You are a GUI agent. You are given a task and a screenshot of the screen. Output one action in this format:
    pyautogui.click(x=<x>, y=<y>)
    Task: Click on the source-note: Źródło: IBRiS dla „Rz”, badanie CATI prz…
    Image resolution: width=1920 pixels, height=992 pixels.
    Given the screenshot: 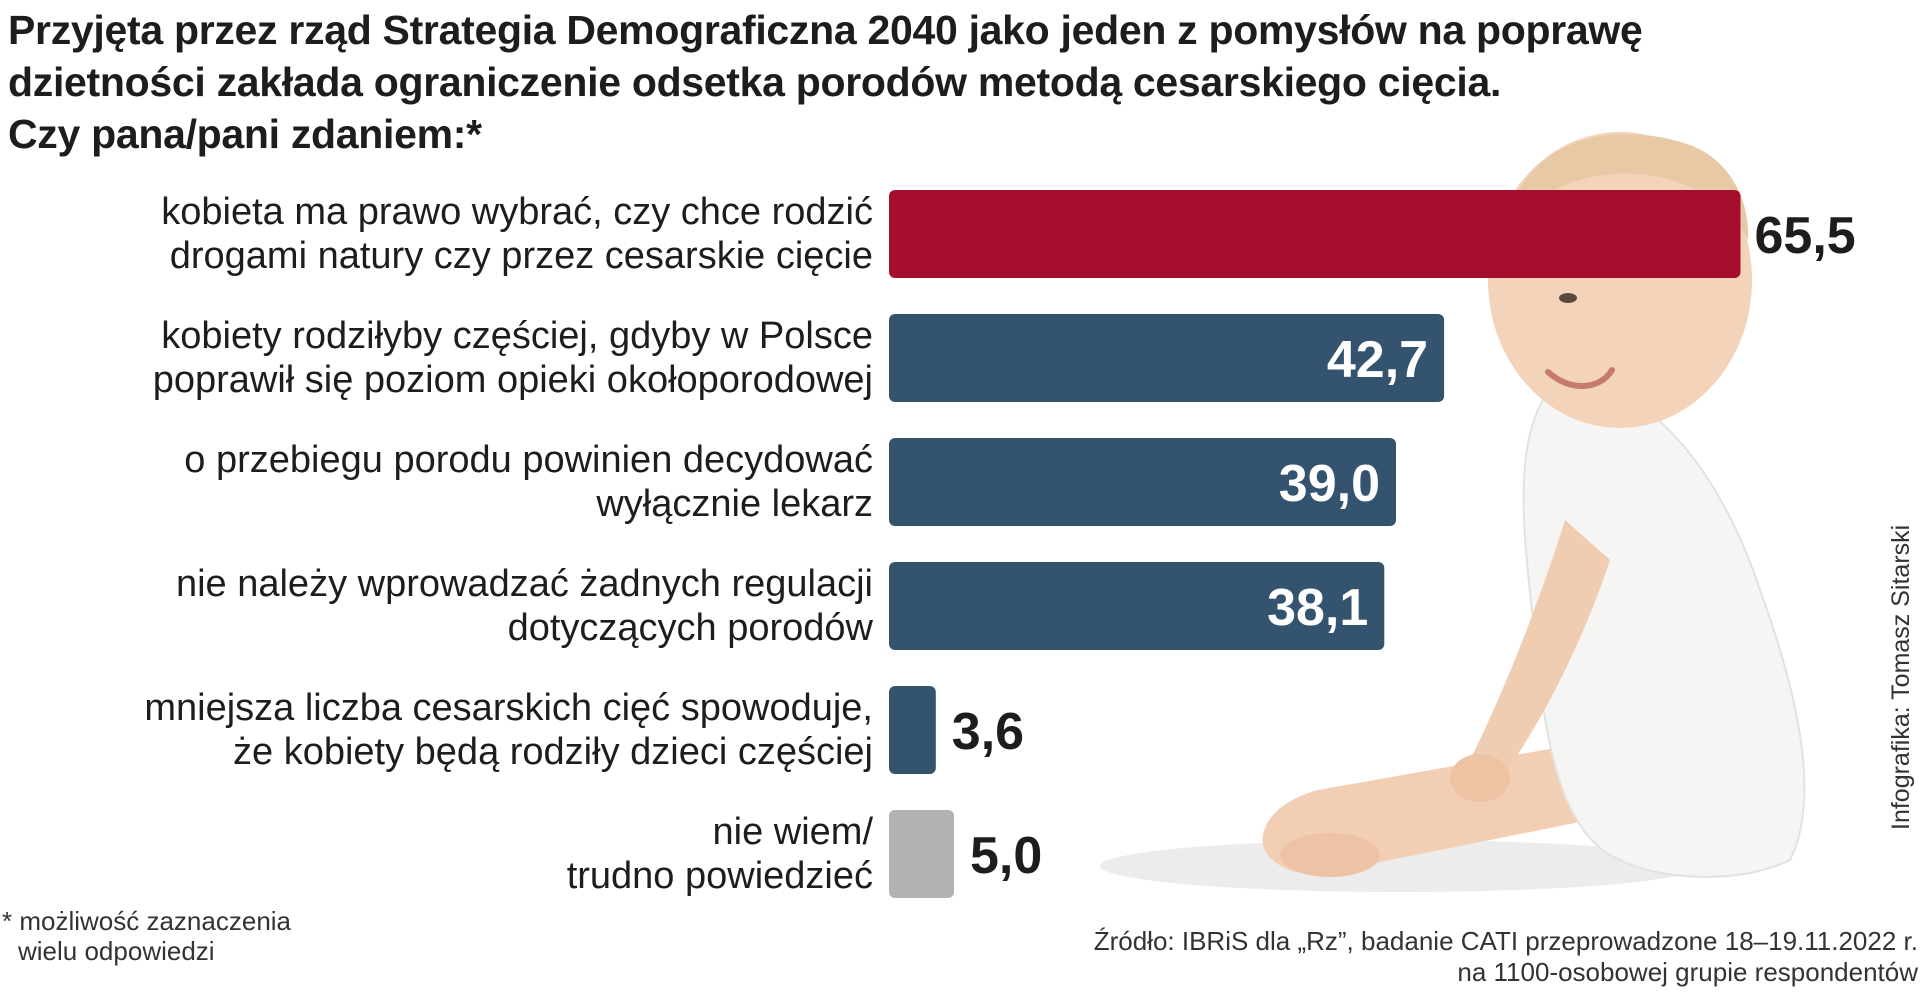 What is the action you would take?
    pyautogui.click(x=1506, y=957)
    